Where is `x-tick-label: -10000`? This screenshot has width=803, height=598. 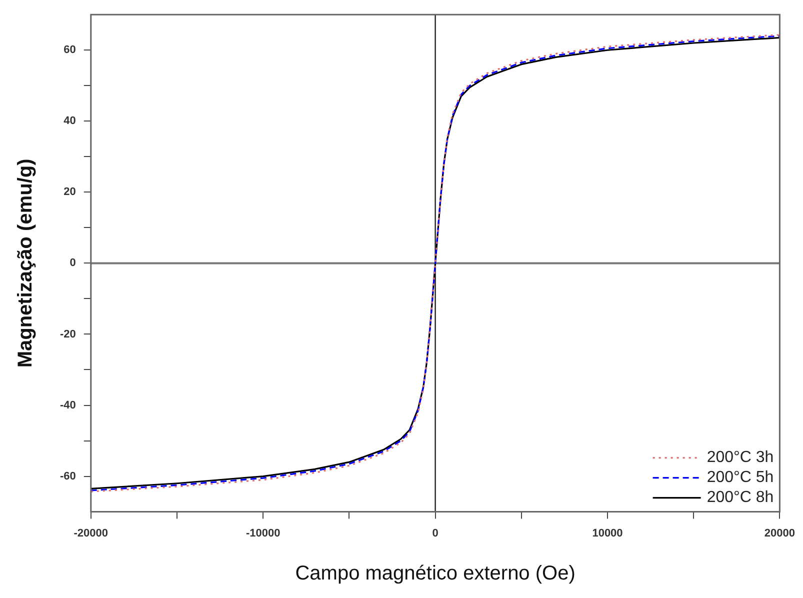
x-tick-label: -10000 is located at coordinates (263, 533).